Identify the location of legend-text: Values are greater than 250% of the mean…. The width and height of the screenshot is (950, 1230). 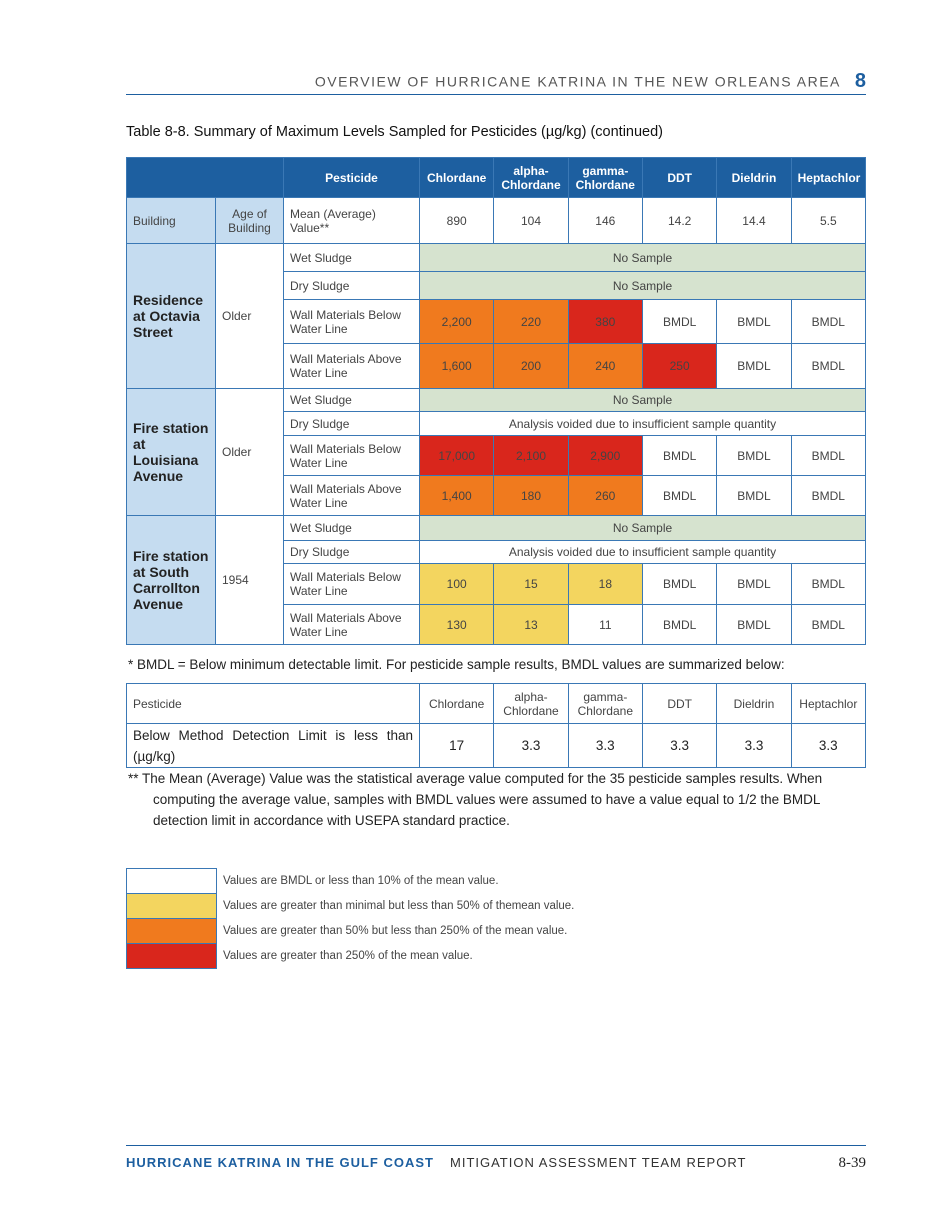
(348, 956).